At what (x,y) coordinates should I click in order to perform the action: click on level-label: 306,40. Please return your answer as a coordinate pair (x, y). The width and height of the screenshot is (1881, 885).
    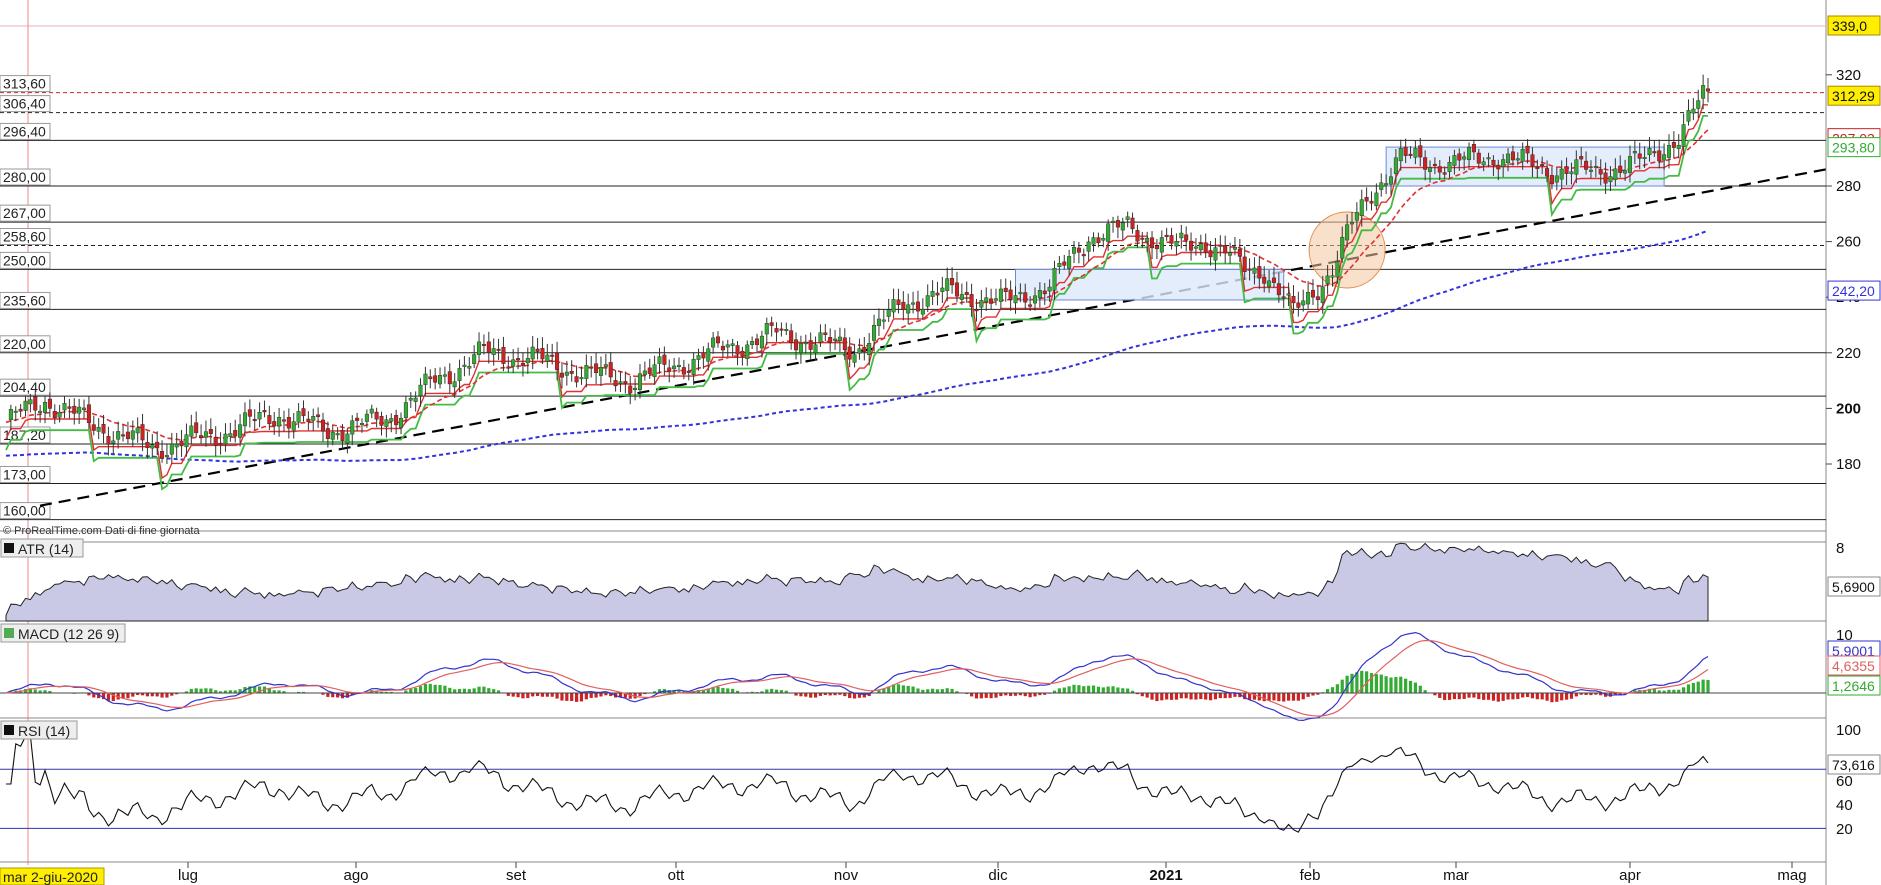
    Looking at the image, I should click on (24, 104).